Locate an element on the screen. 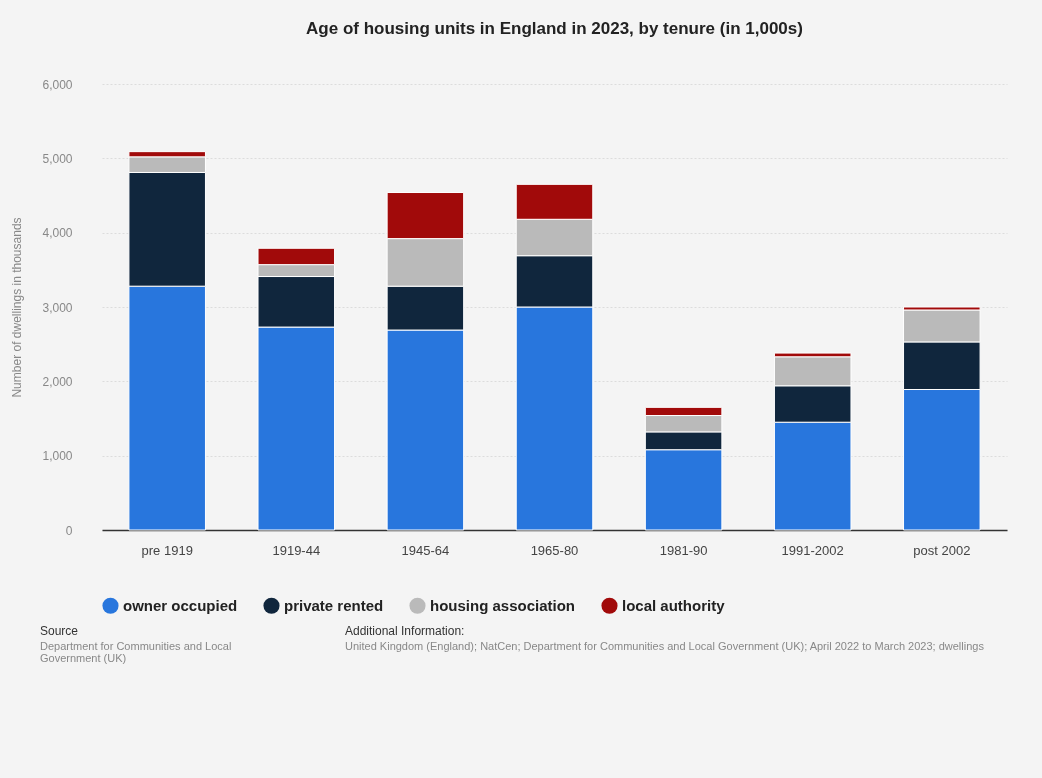  y-tick-label: 5,000 is located at coordinates (57, 158).